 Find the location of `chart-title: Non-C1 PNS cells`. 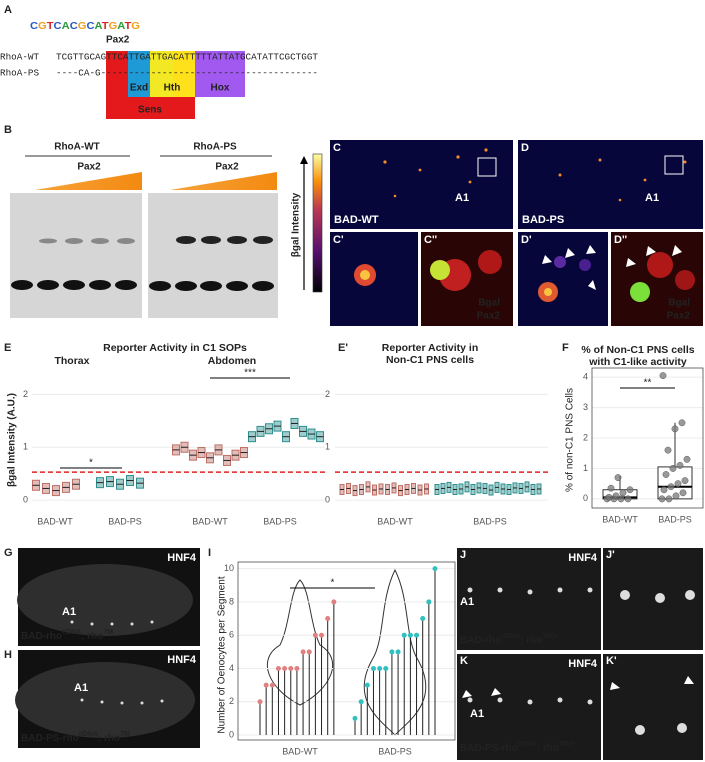

chart-title: Non-C1 PNS cells is located at coordinates (430, 360).